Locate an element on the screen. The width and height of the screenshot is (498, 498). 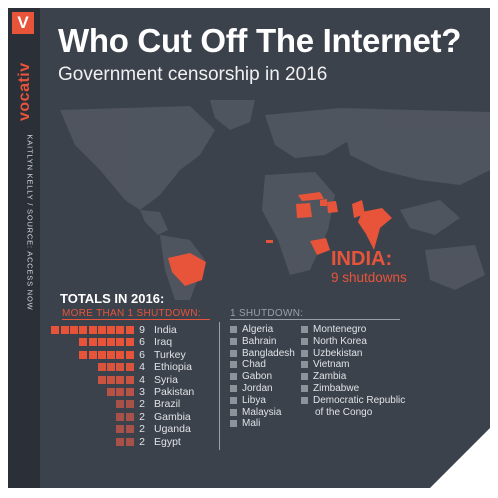
single-shutdown-item: Bangladesh is located at coordinates (270, 354).